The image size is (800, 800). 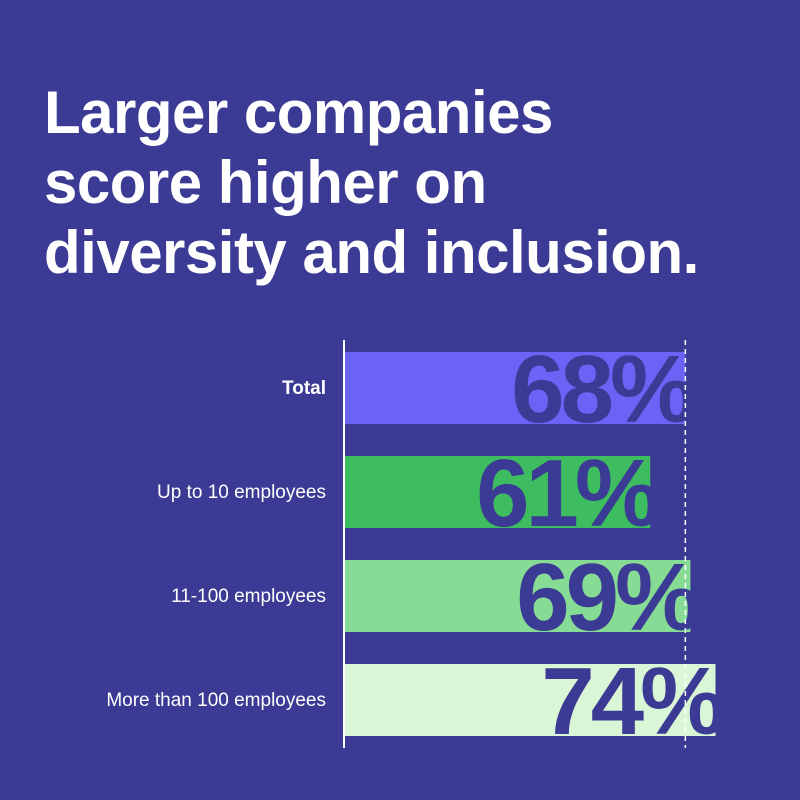 What do you see at coordinates (304, 388) in the screenshot?
I see `category-label: Total` at bounding box center [304, 388].